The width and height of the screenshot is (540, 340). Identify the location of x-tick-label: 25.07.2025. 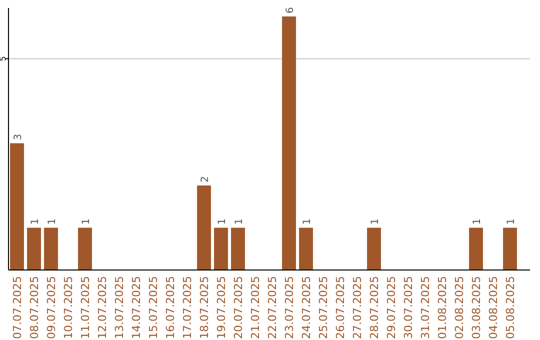
(323, 307).